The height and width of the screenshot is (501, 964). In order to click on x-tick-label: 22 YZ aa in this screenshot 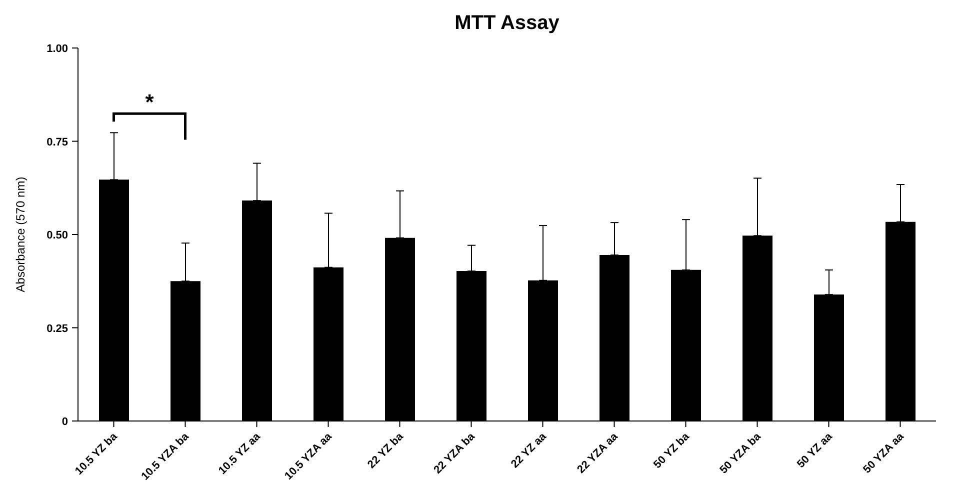, I will do `click(529, 450)`.